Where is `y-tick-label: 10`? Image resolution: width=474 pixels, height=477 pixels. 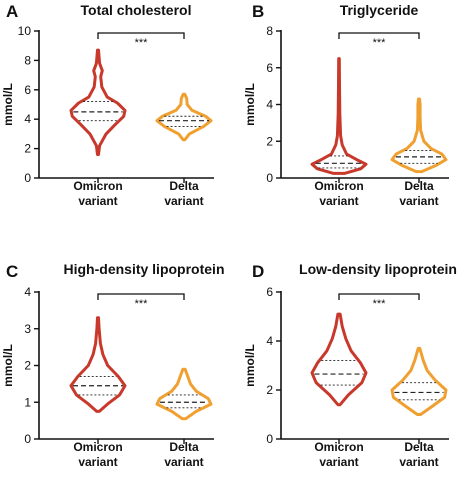 y-tick-label: 10 is located at coordinates (25, 31).